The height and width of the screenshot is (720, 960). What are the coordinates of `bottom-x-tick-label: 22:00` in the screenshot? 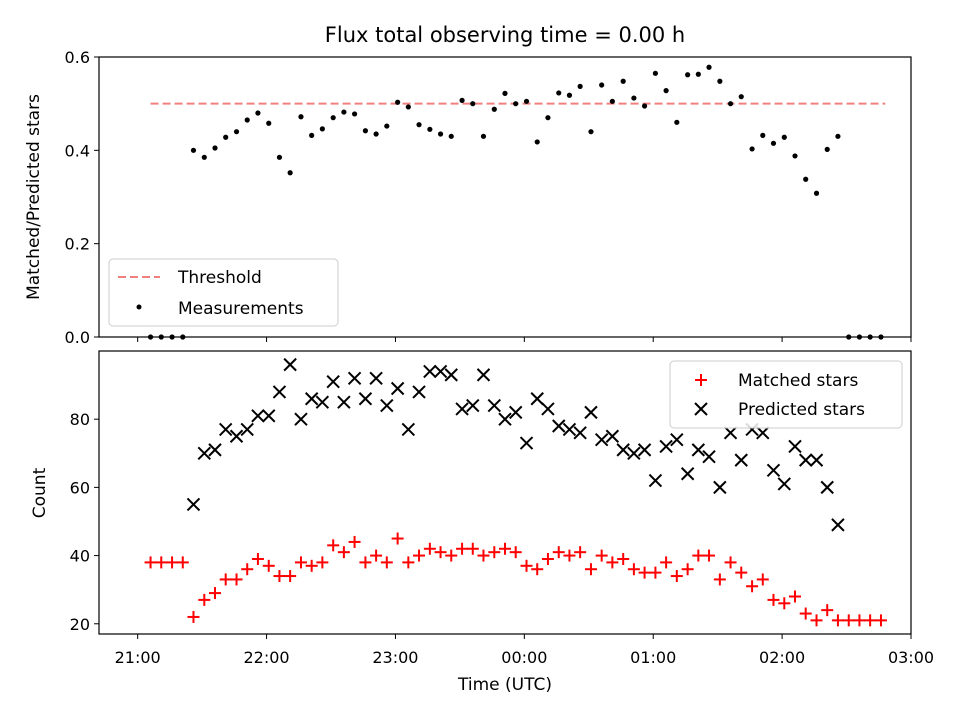 It's located at (267, 657).